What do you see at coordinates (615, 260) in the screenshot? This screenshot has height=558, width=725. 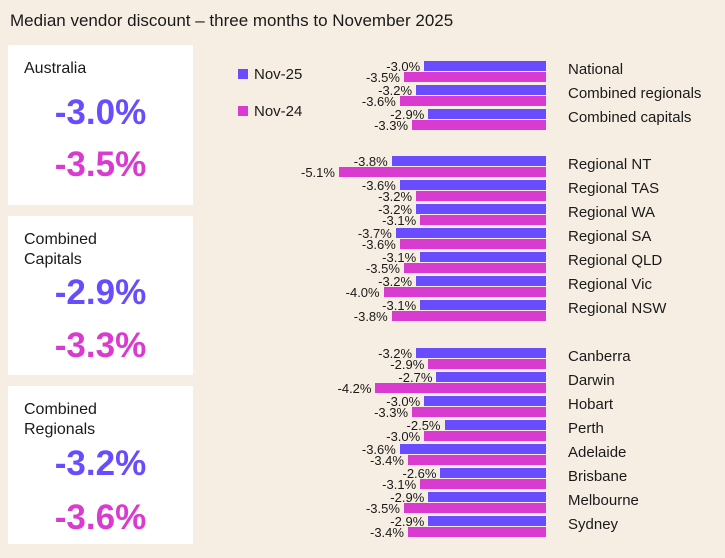 I see `category-label: Regional QLD` at bounding box center [615, 260].